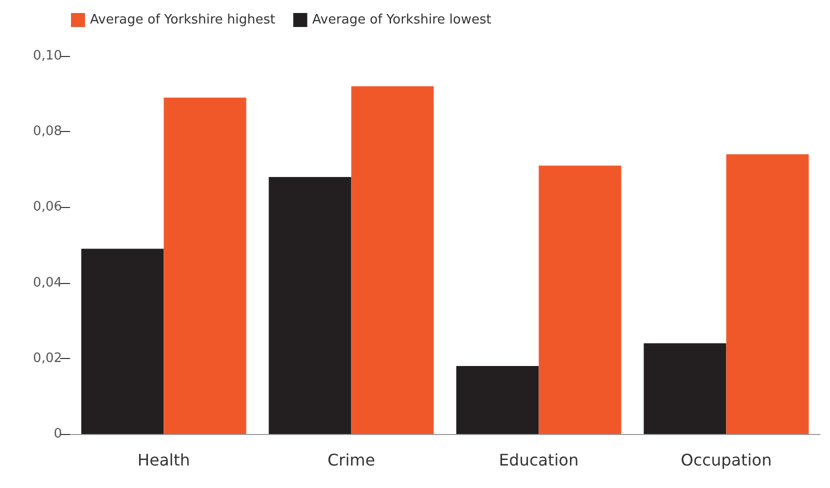 The width and height of the screenshot is (830, 488). Describe the element at coordinates (538, 460) in the screenshot. I see `x-tick-label: Education` at that location.